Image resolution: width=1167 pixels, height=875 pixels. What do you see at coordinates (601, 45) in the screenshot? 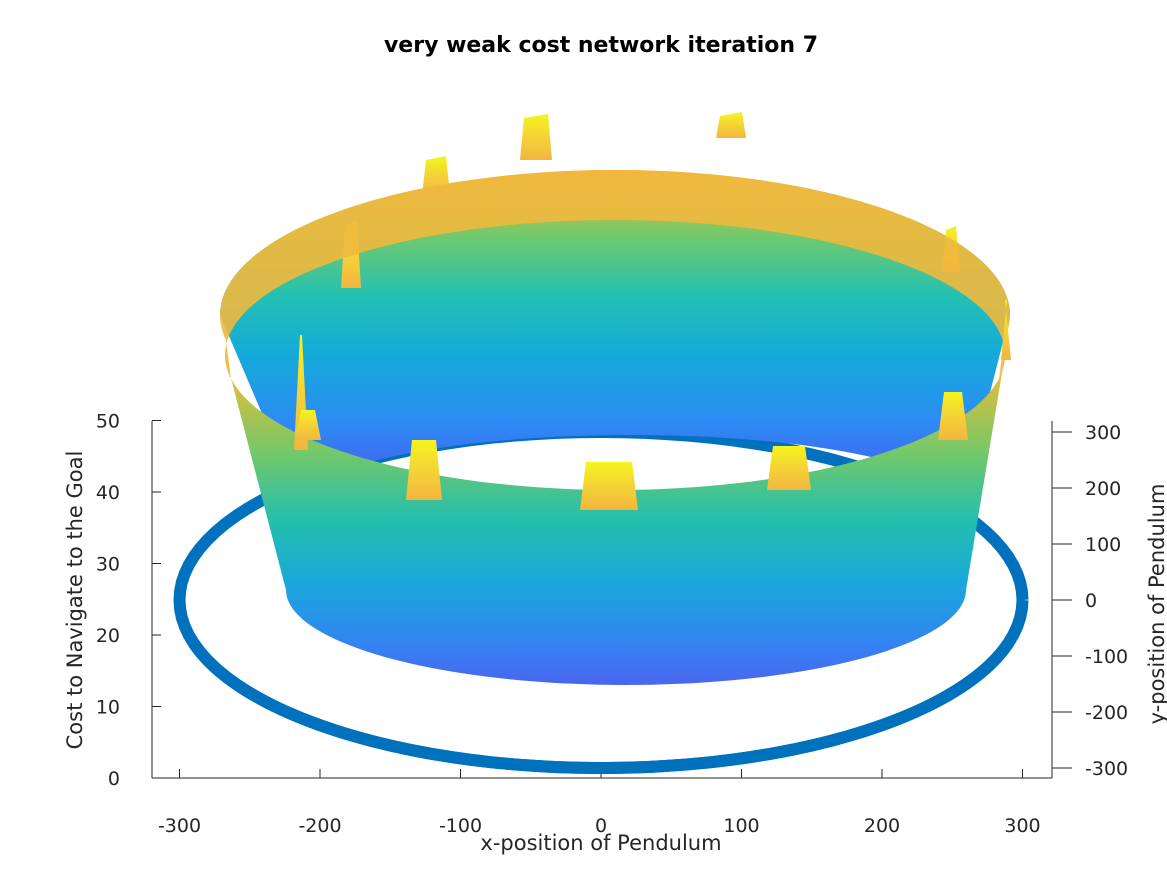
I see `chart-title: very weak cost network iteration 7` at bounding box center [601, 45].